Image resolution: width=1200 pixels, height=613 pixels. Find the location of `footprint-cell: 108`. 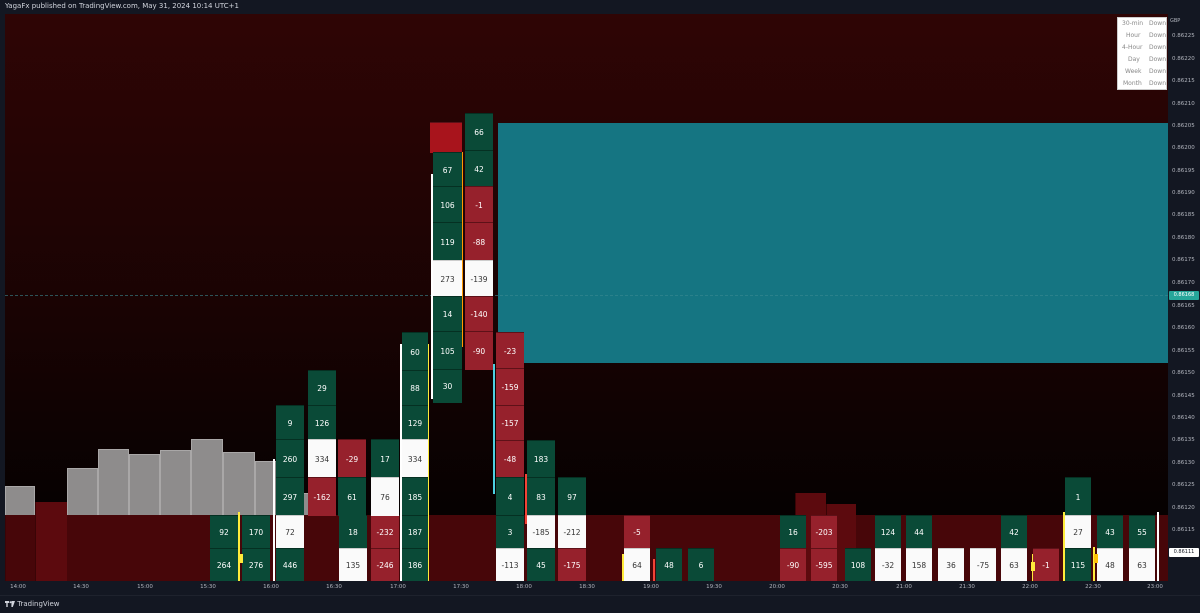

footprint-cell: 108 is located at coordinates (858, 564).